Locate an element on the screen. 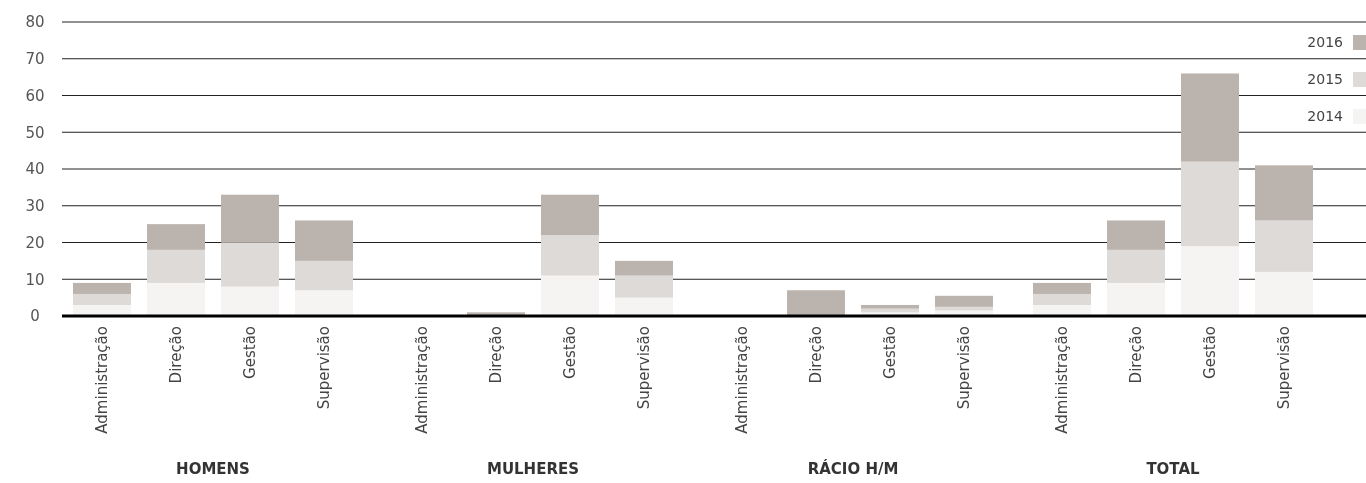 The height and width of the screenshot is (483, 1366). y-tick-label: 10 is located at coordinates (35, 279).